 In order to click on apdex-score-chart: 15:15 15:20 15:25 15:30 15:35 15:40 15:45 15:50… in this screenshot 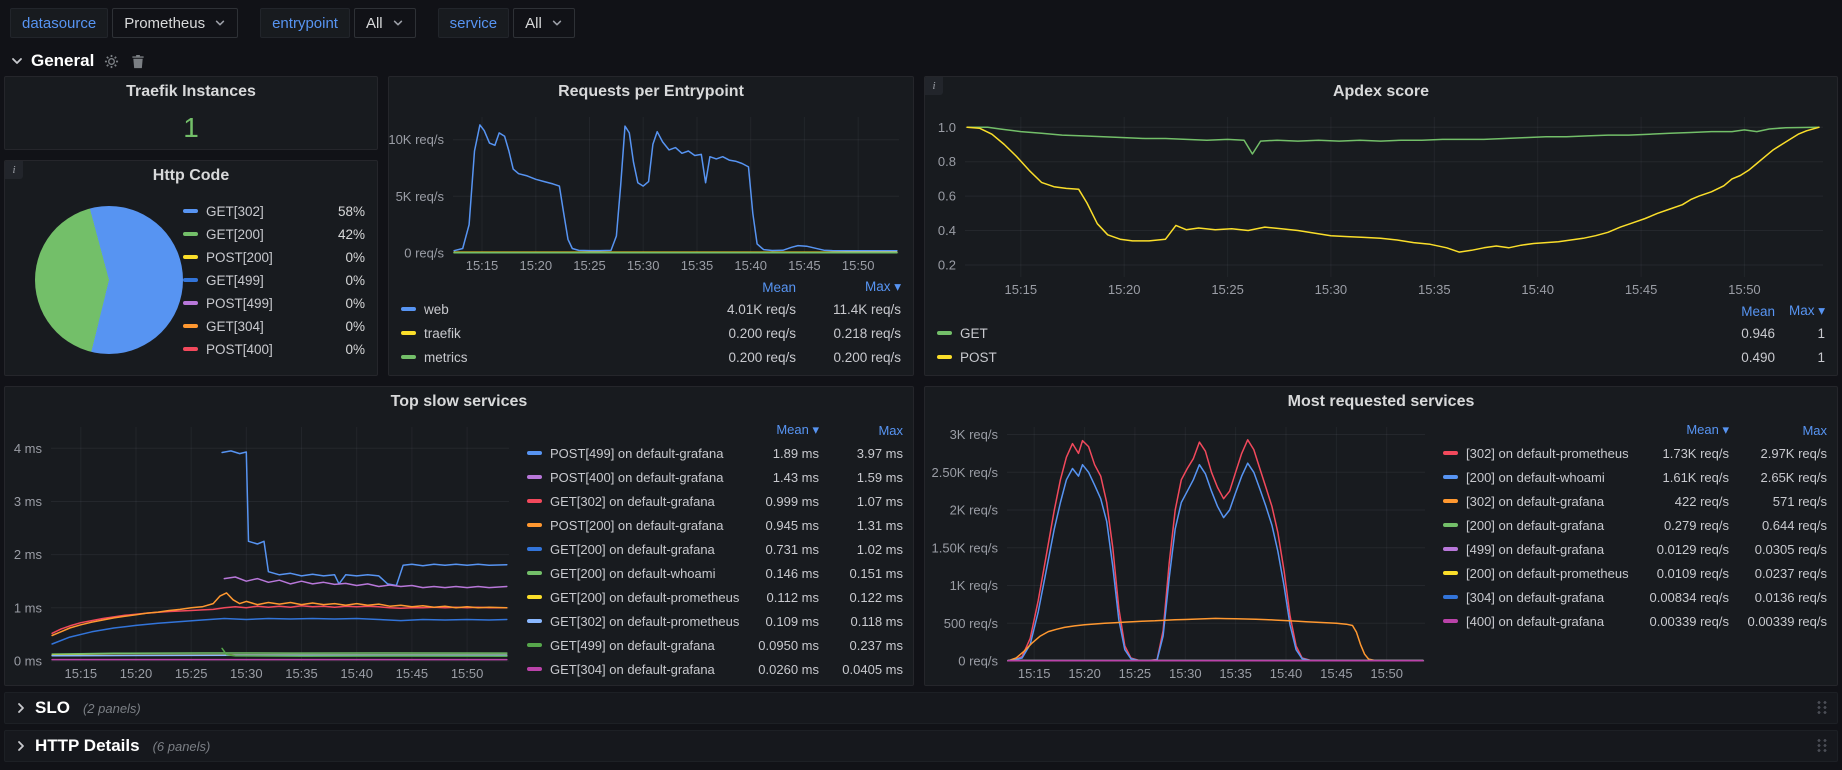, I will do `click(1381, 204)`.